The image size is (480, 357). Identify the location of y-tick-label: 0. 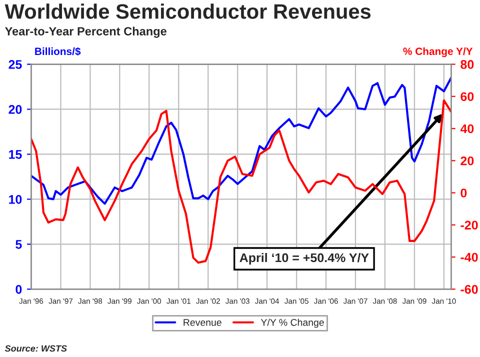
(19, 289).